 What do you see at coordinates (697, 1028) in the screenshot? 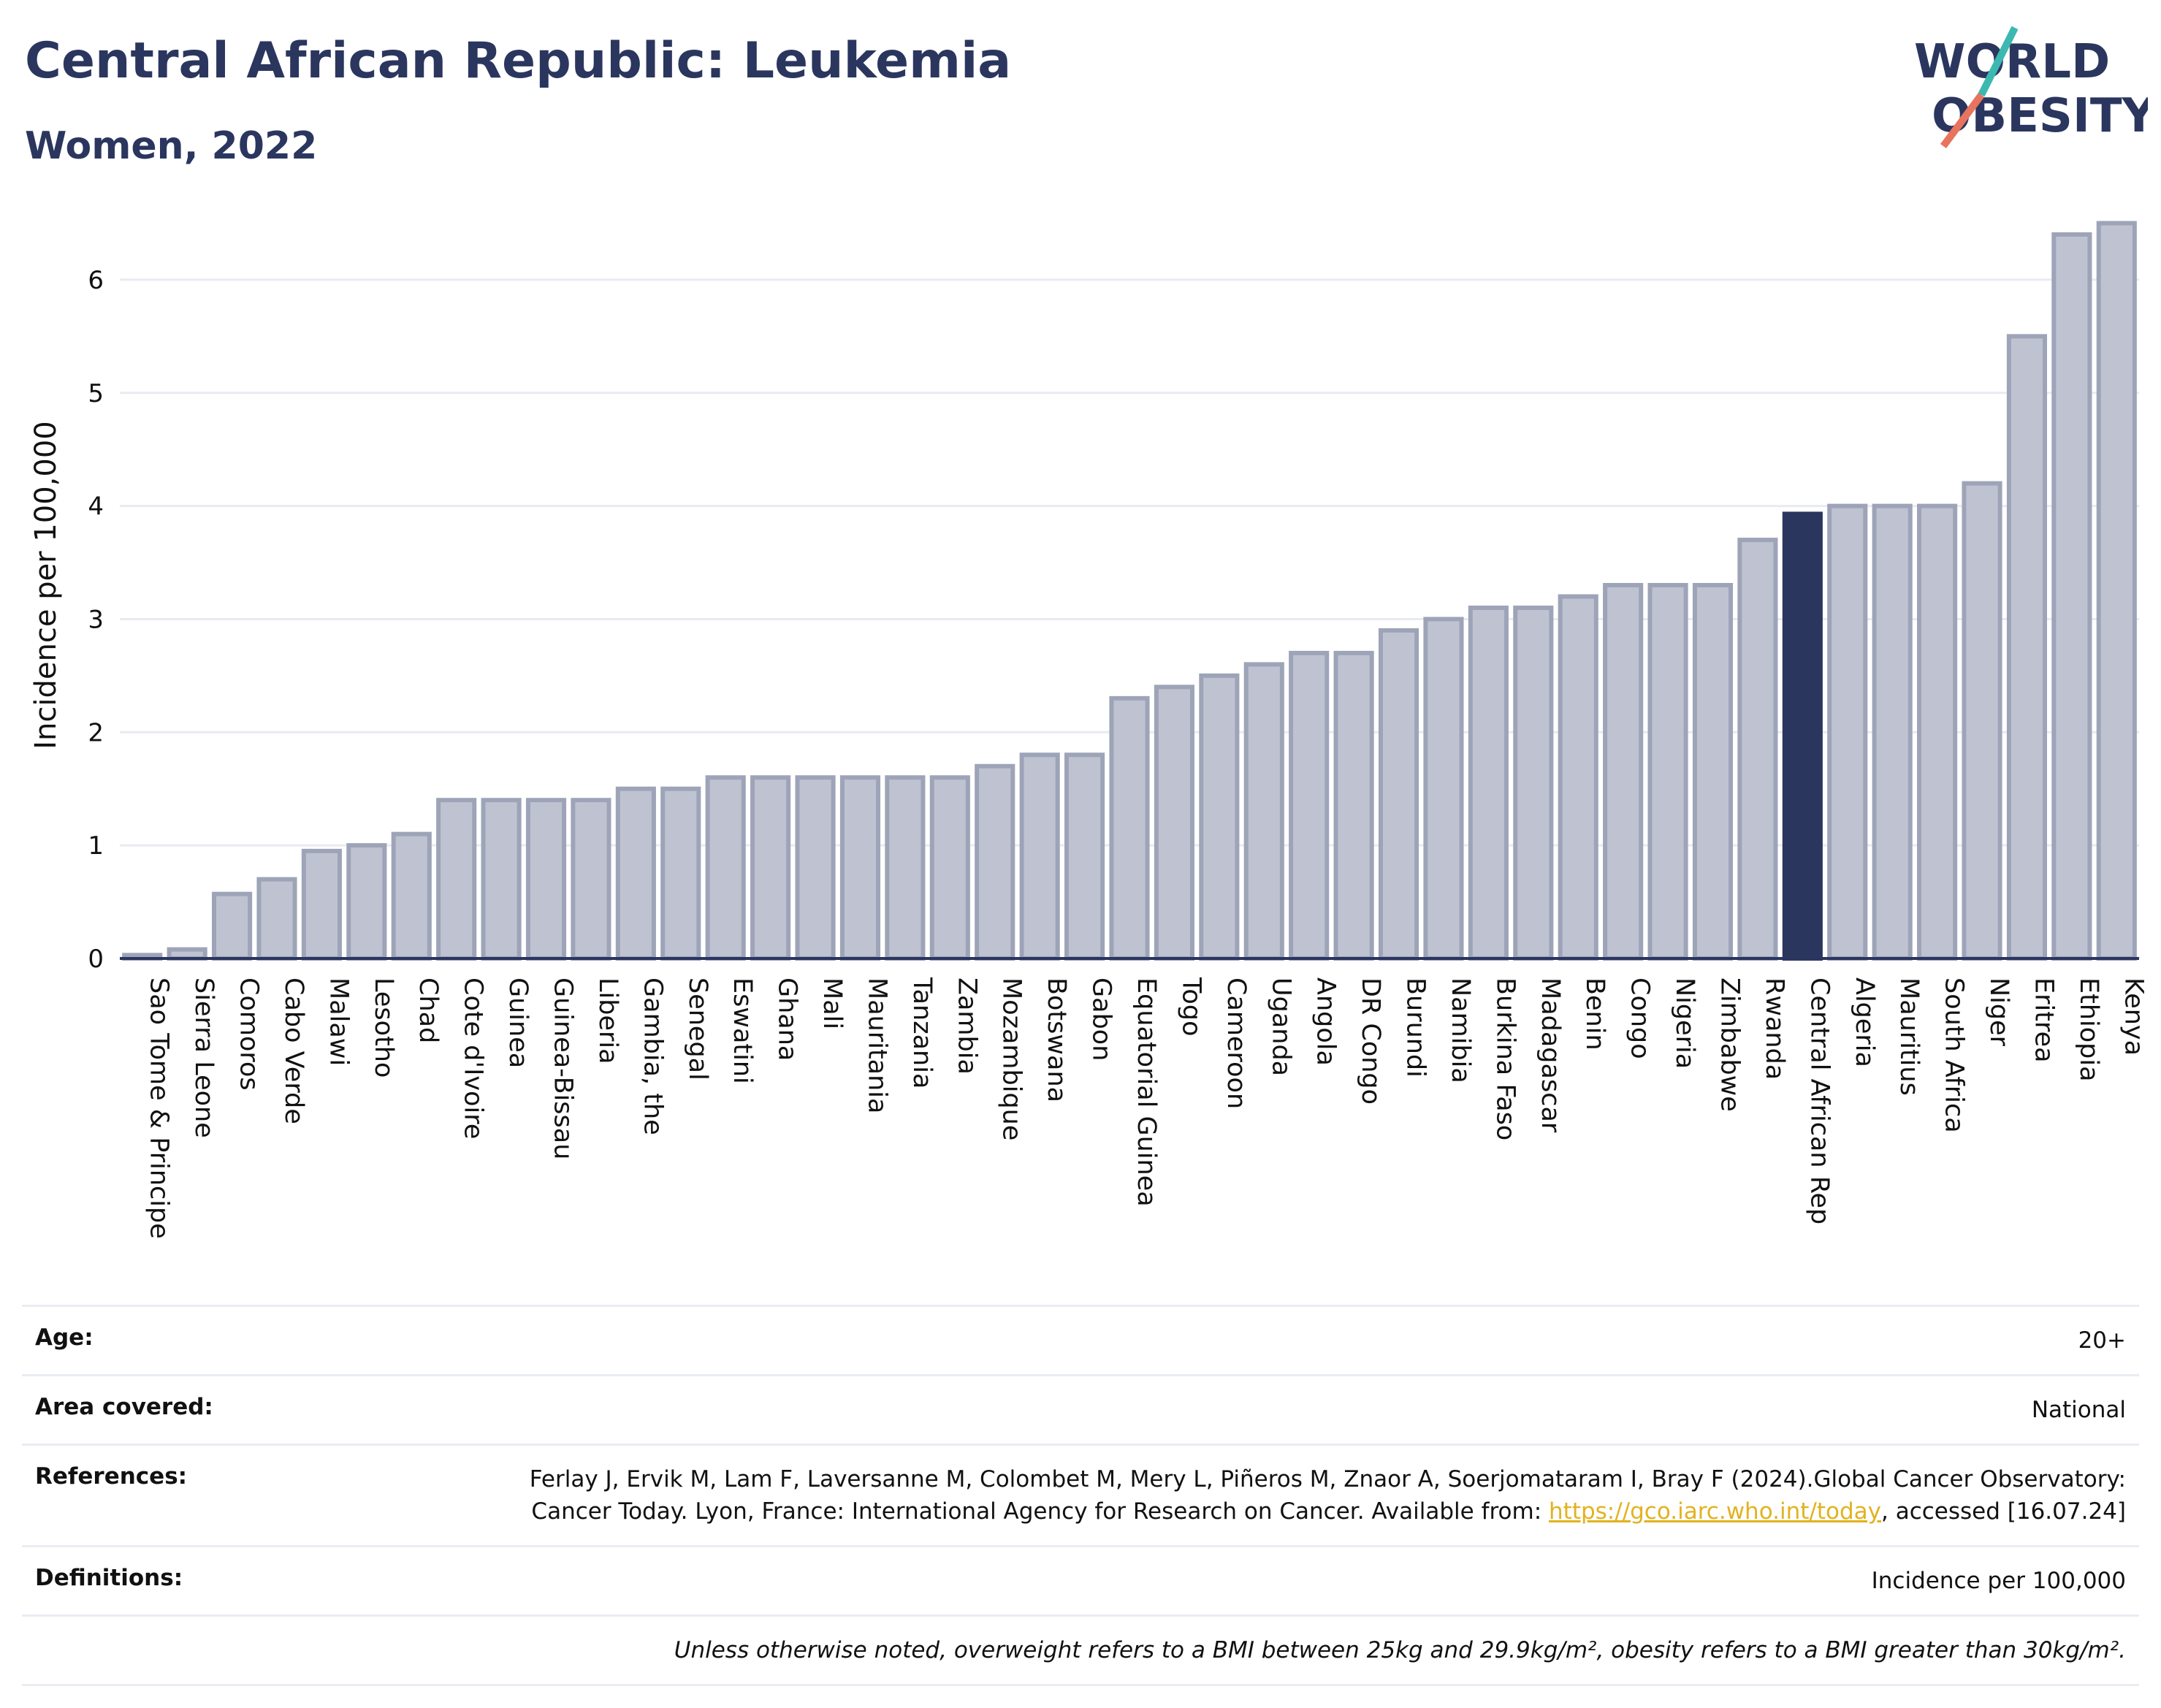
I see `x-tick-label: Senegal` at bounding box center [697, 1028].